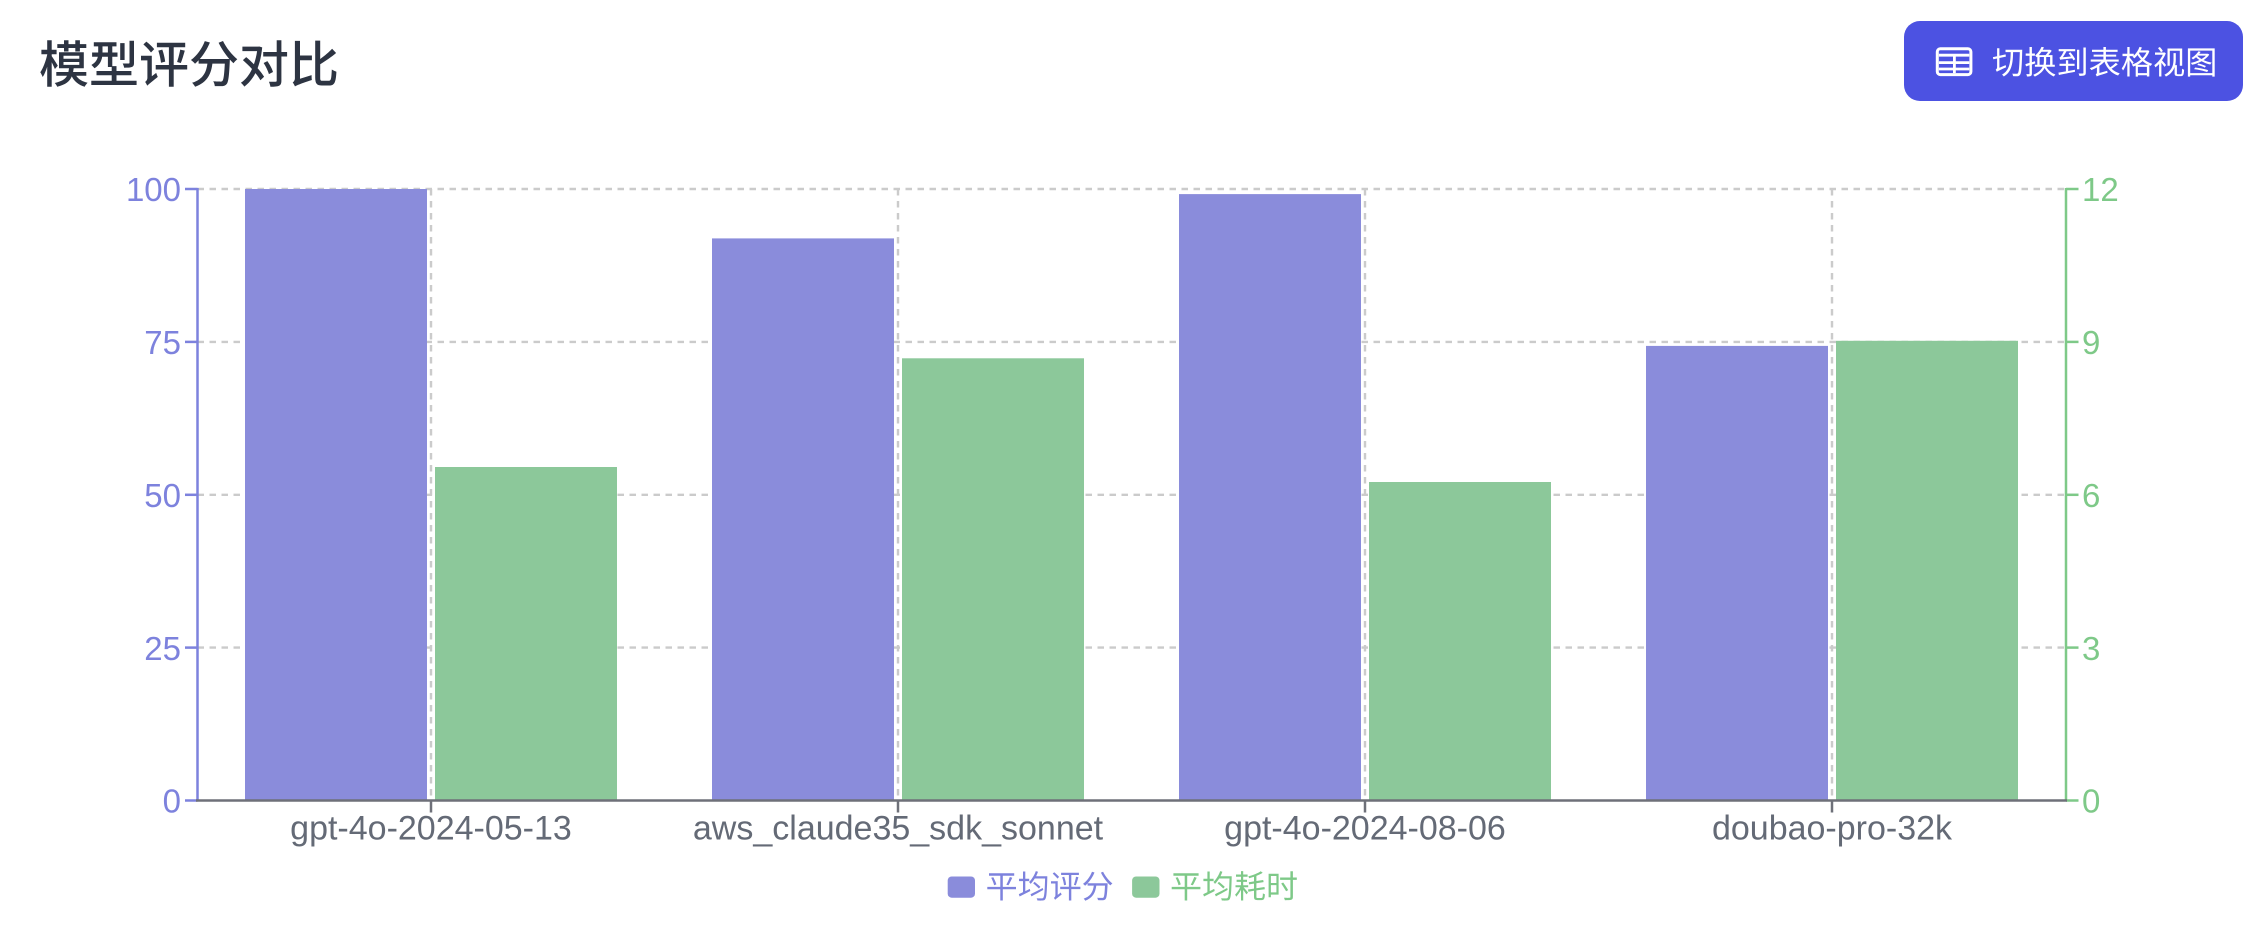 The width and height of the screenshot is (2266, 949). I want to click on svg-text: gpt-4o-2024-08-06, so click(1365, 829).